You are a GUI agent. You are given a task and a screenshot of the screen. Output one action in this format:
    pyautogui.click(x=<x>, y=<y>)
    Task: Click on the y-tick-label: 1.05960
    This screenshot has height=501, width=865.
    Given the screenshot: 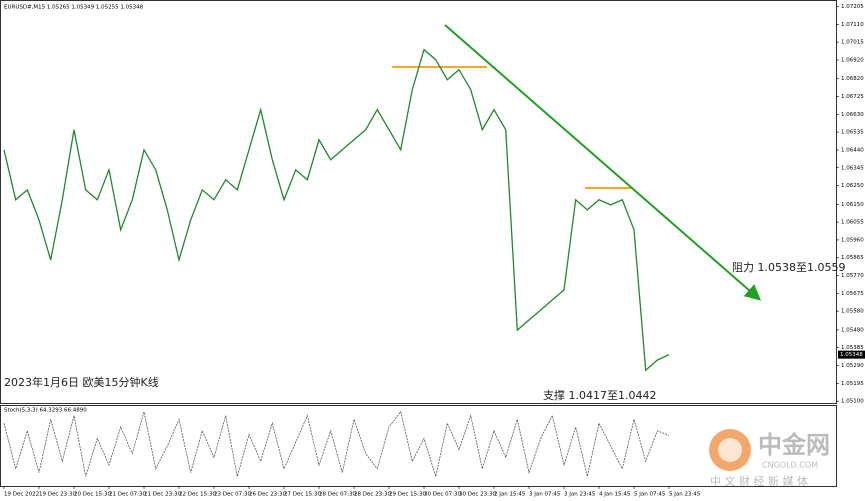 What is the action you would take?
    pyautogui.click(x=852, y=240)
    